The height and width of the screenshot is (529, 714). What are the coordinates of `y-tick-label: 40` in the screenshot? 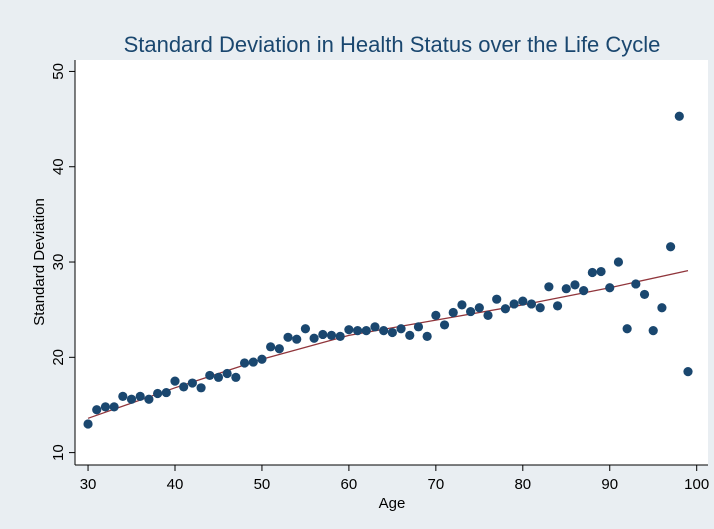 It's located at (58, 166).